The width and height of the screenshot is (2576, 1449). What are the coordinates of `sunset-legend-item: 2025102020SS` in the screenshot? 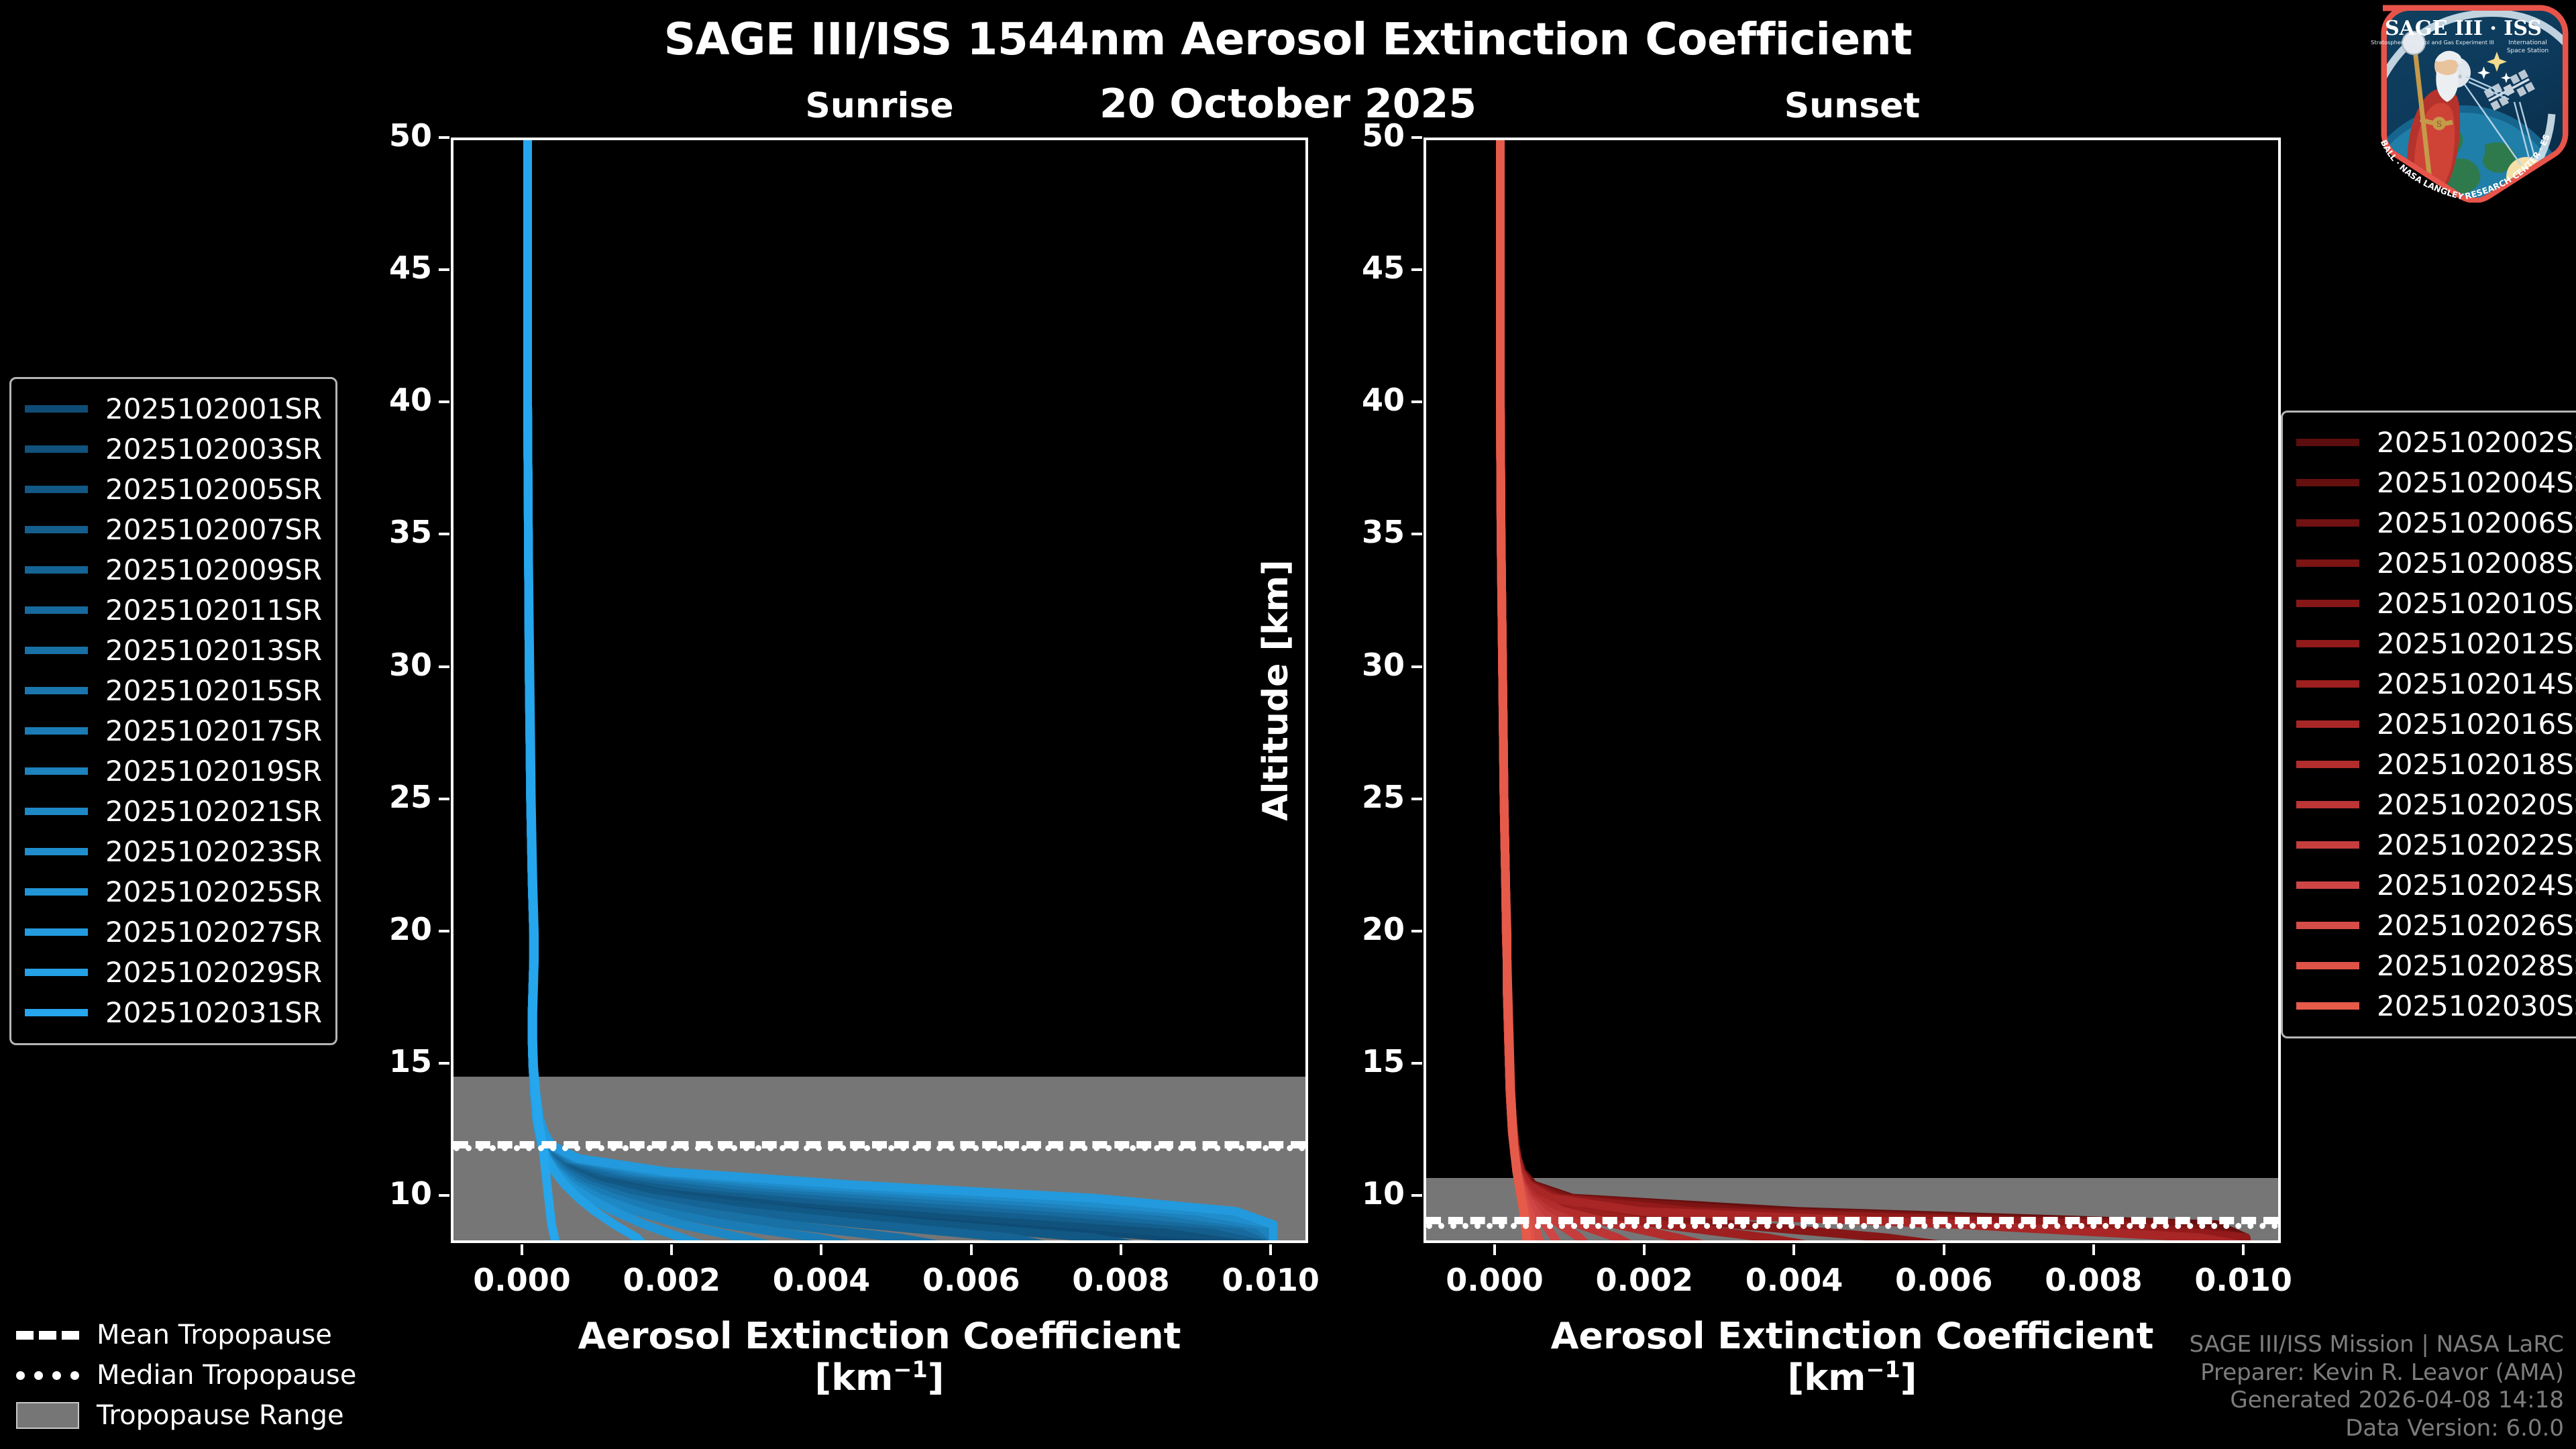 It's located at (2436, 804).